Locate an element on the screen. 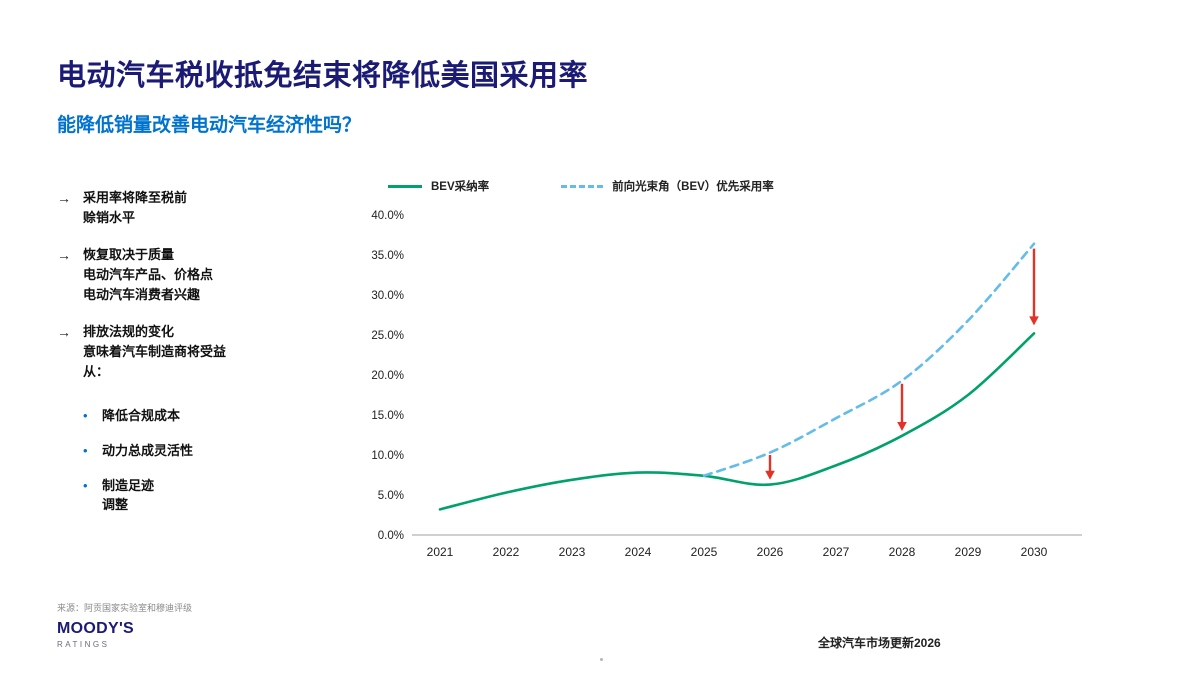 This screenshot has height=675, width=1200. legend-line-dashed-icon is located at coordinates (582, 186).